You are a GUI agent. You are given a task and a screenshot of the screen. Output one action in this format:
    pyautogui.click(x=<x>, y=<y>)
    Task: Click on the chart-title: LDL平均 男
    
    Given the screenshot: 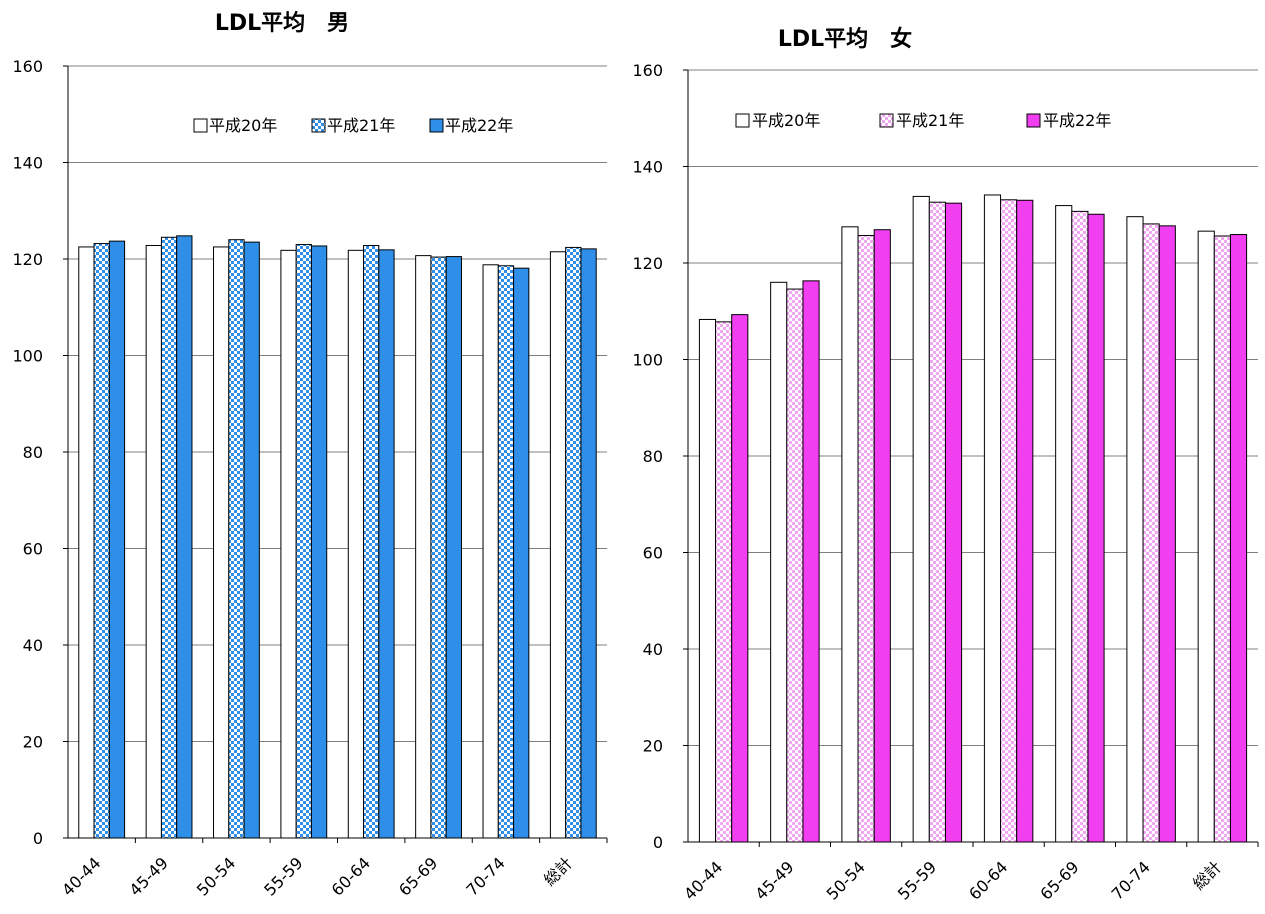 What is the action you would take?
    pyautogui.click(x=282, y=23)
    